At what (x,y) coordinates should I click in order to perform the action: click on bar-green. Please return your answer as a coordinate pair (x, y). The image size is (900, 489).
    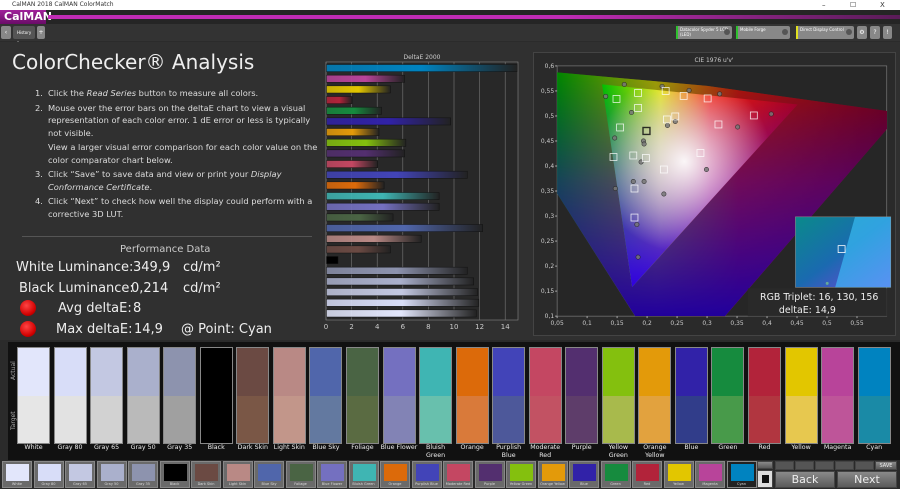
    Looking at the image, I should click on (354, 110).